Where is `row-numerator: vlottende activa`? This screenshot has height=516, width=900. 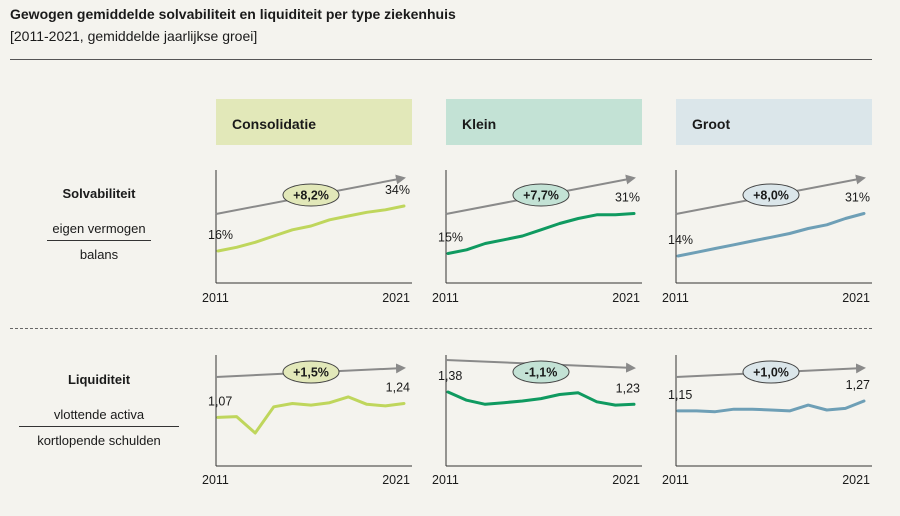 row-numerator: vlottende activa is located at coordinates (99, 414).